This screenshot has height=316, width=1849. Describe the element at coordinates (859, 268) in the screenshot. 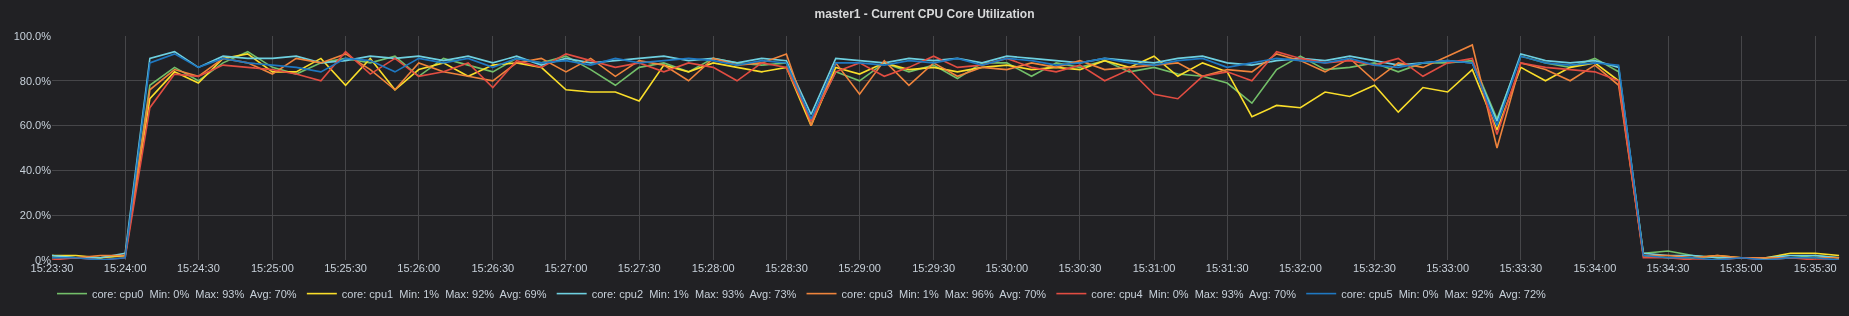

I see `x-tick-label: 15:29:00` at that location.